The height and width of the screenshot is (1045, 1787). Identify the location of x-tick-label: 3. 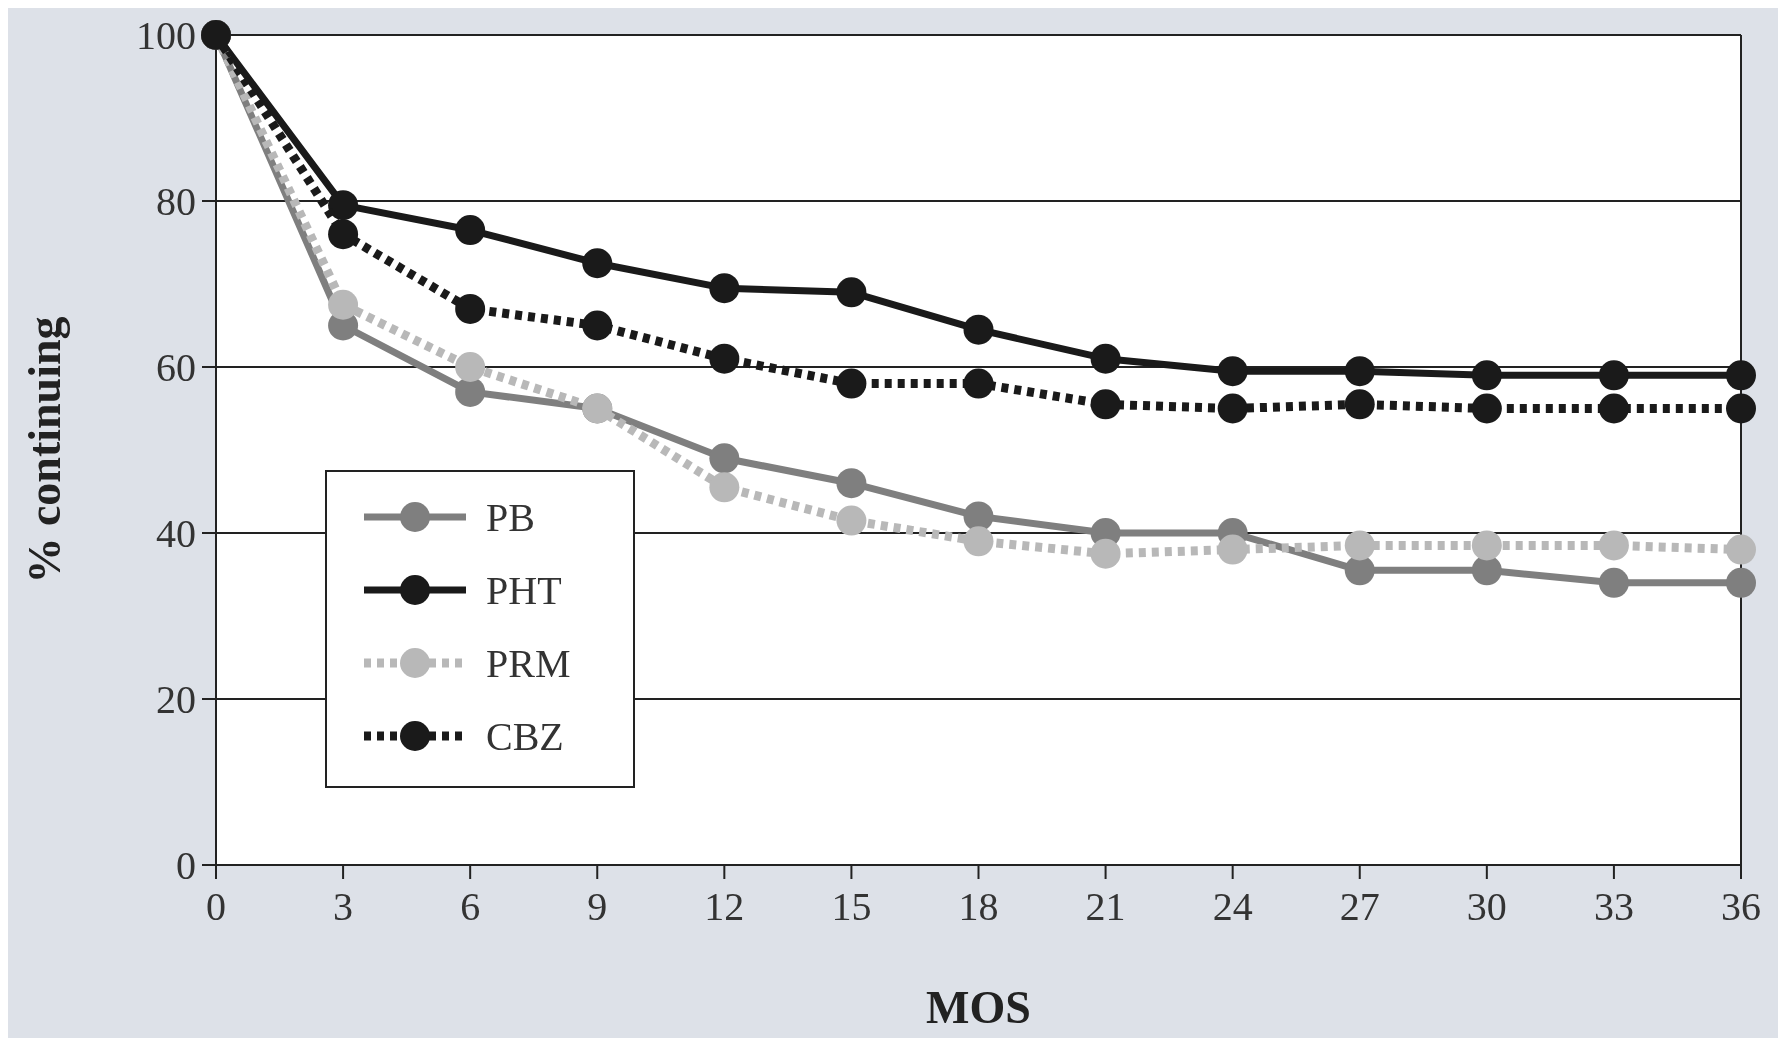
(343, 906).